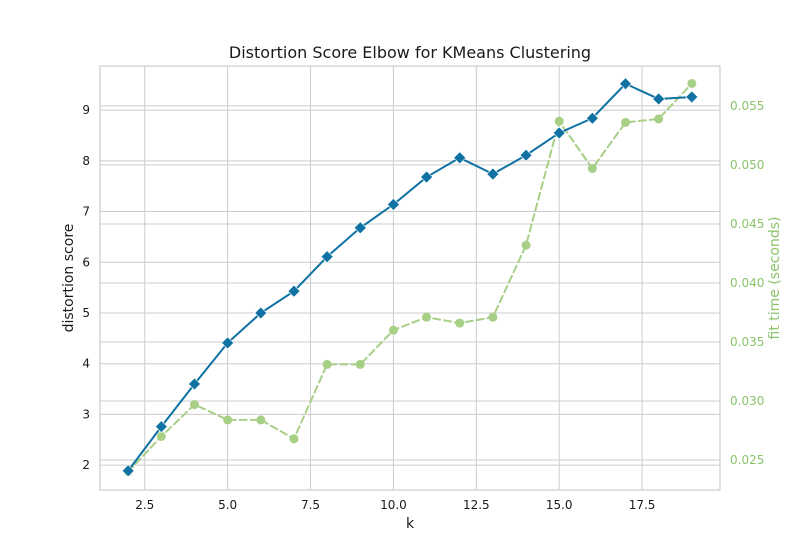 This screenshot has height=554, width=800. What do you see at coordinates (86, 262) in the screenshot?
I see `y-tick-label: 6` at bounding box center [86, 262].